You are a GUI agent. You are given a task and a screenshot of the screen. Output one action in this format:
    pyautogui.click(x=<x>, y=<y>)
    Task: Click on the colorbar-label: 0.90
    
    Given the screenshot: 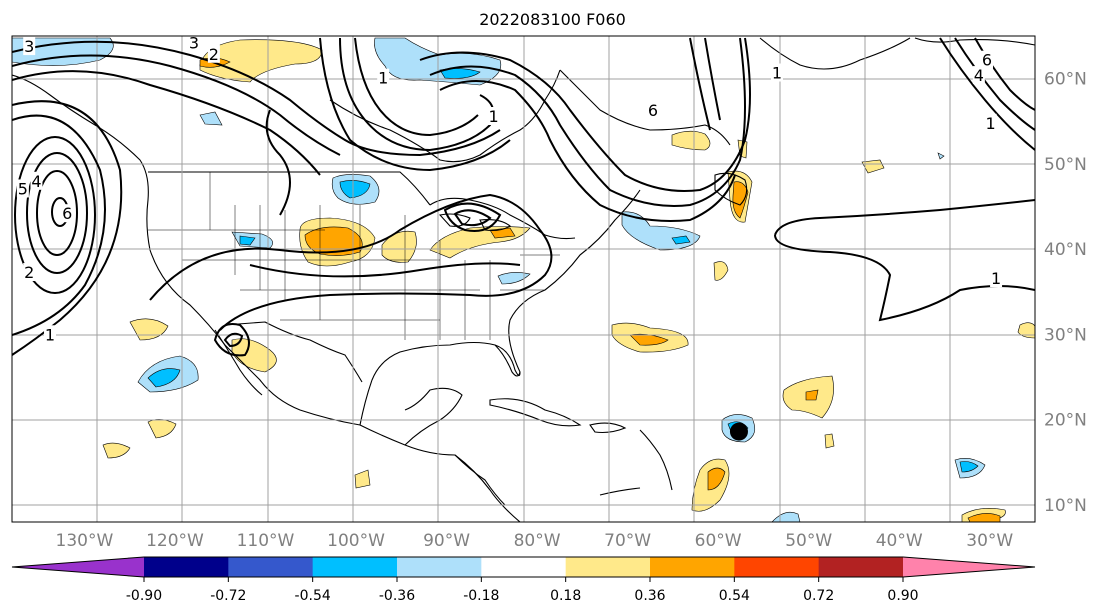 What is the action you would take?
    pyautogui.click(x=902, y=596)
    